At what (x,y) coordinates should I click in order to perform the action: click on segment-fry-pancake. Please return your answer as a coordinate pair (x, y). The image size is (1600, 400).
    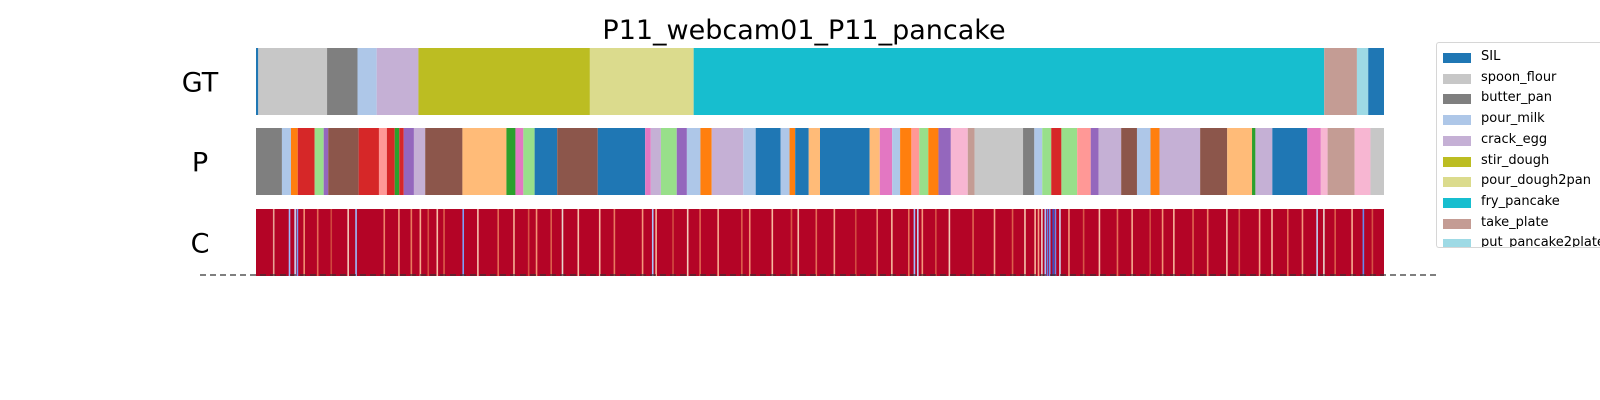
    Looking at the image, I should click on (1009, 81).